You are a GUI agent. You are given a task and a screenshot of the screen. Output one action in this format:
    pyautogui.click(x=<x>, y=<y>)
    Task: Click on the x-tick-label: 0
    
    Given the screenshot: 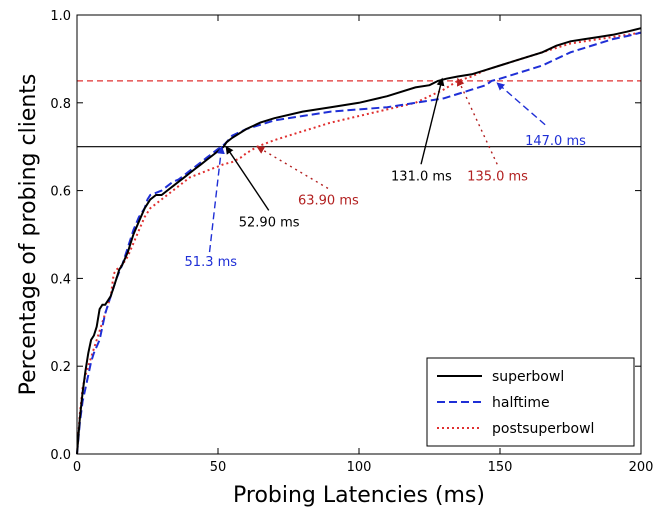 What is the action you would take?
    pyautogui.click(x=77, y=467)
    